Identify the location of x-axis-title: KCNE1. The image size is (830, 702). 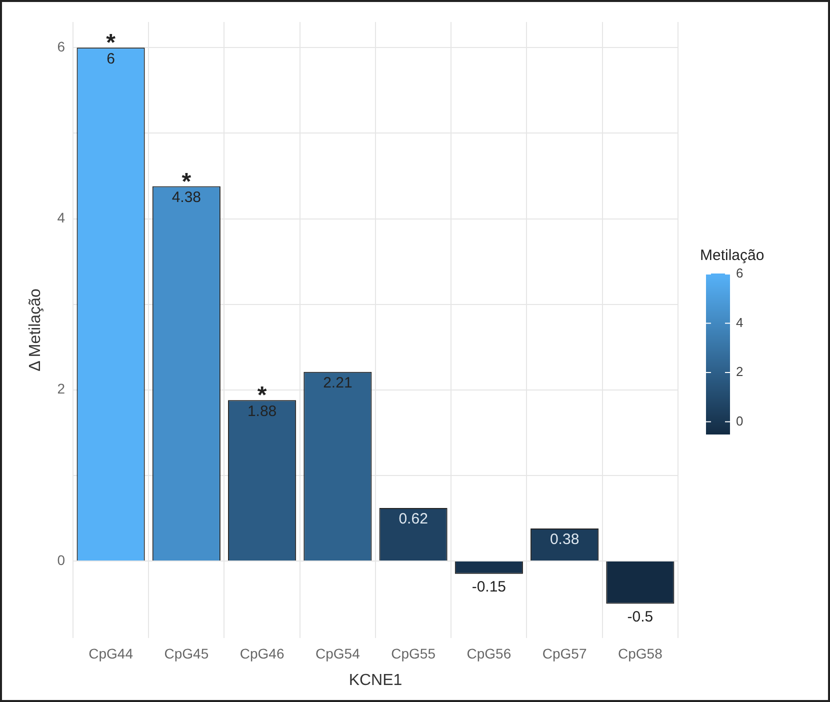
(375, 680).